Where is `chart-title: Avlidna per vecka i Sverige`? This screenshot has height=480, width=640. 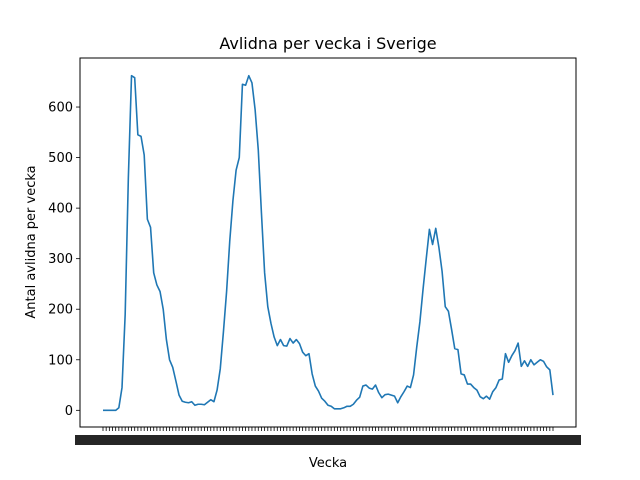
chart-title: Avlidna per vecka i Sverige is located at coordinates (327, 43).